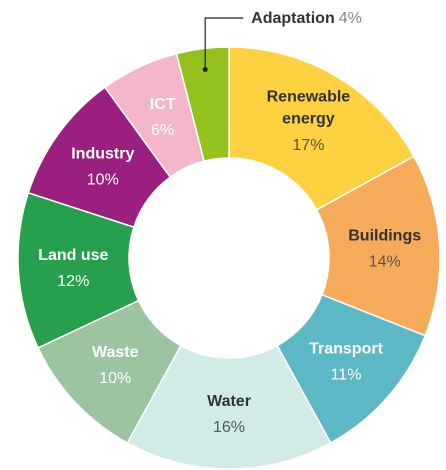 This screenshot has width=446, height=470. I want to click on segment-name: Waste, so click(115, 352).